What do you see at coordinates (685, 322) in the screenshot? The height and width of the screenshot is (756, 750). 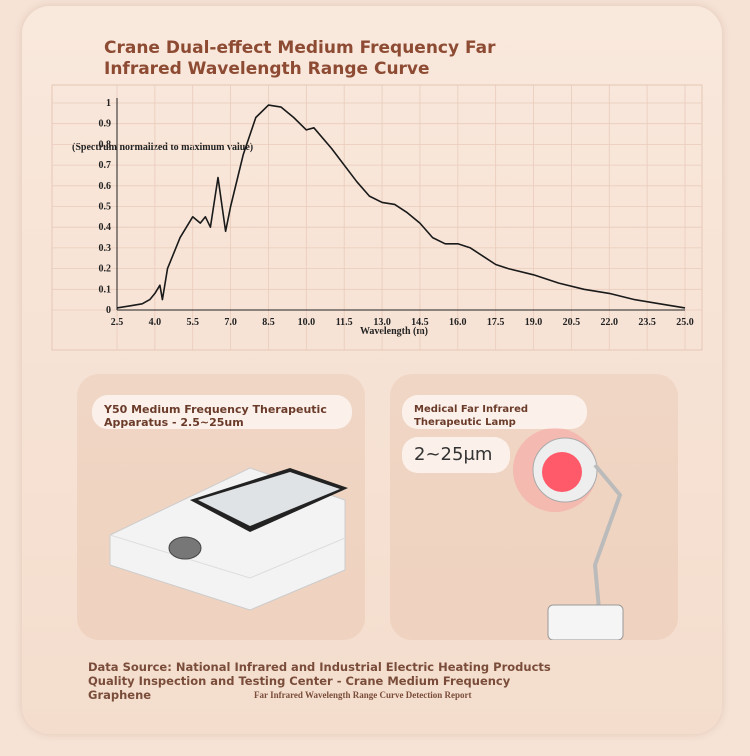 I see `x-tick-label: 25.0` at bounding box center [685, 322].